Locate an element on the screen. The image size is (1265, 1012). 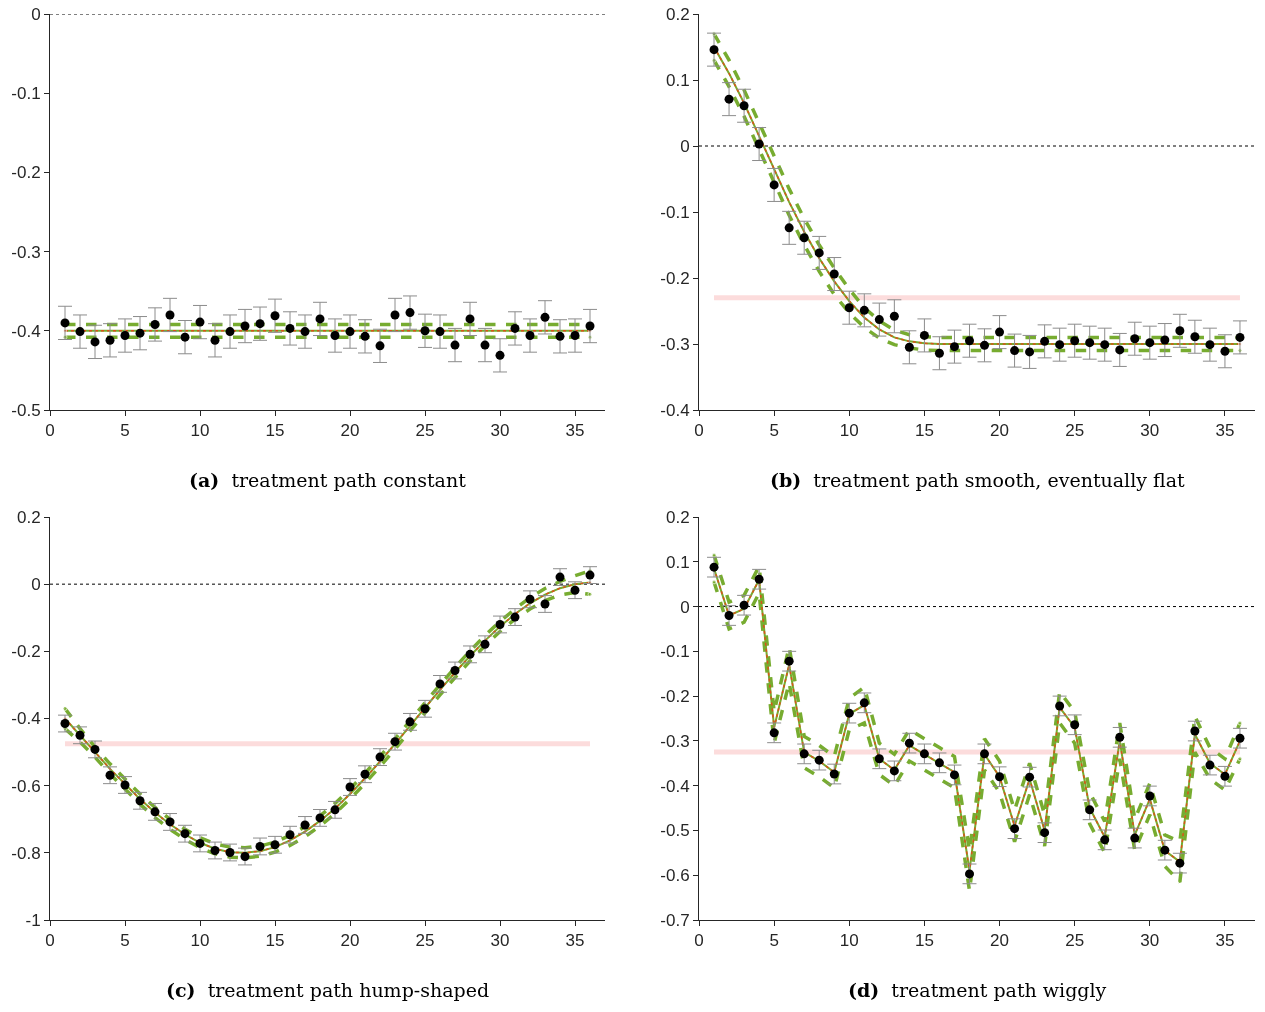
y-tick-label: -0.6 is located at coordinates (26, 786).